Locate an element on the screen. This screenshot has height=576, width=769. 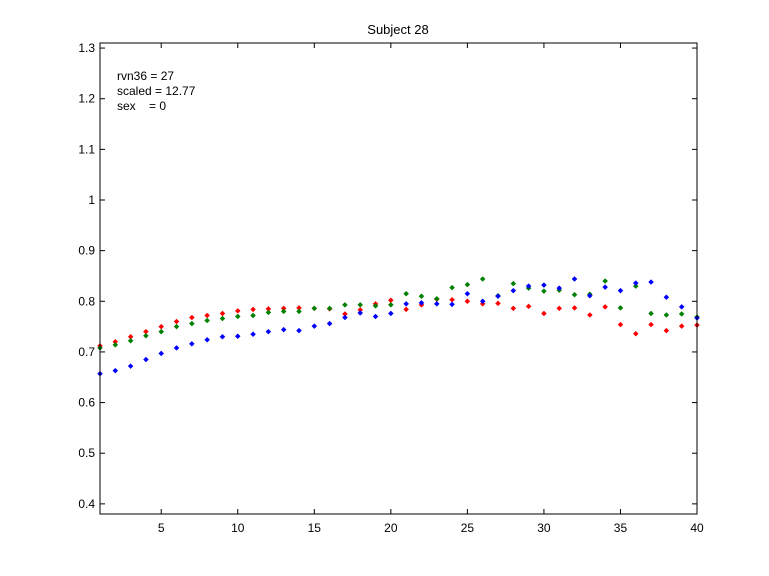
x-tick-label: 35 is located at coordinates (621, 528).